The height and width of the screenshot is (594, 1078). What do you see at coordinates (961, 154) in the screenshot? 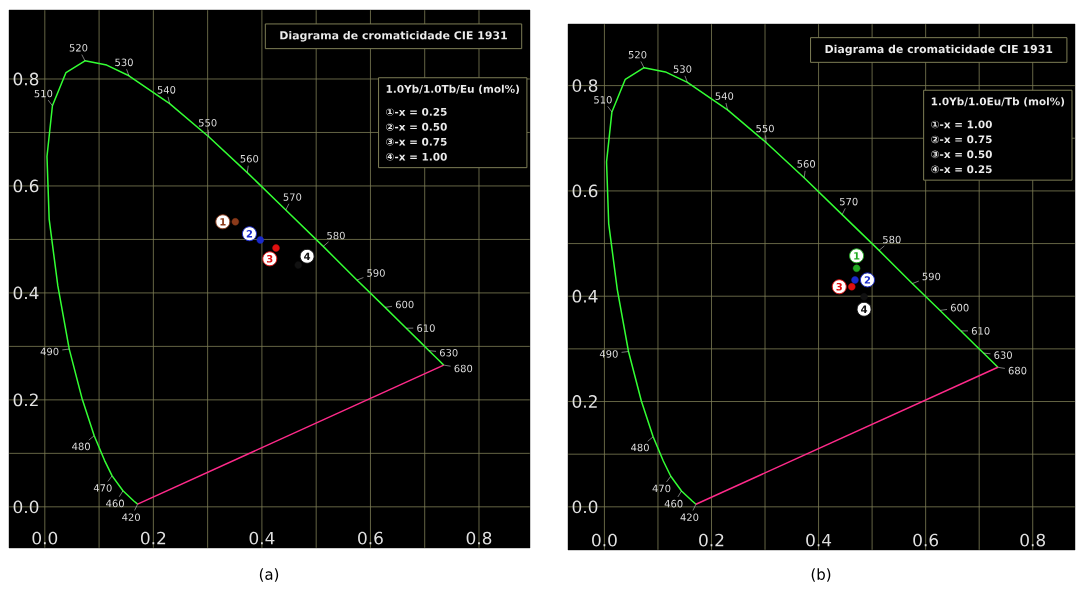
I see `annotation: ③-x = 0.50` at bounding box center [961, 154].